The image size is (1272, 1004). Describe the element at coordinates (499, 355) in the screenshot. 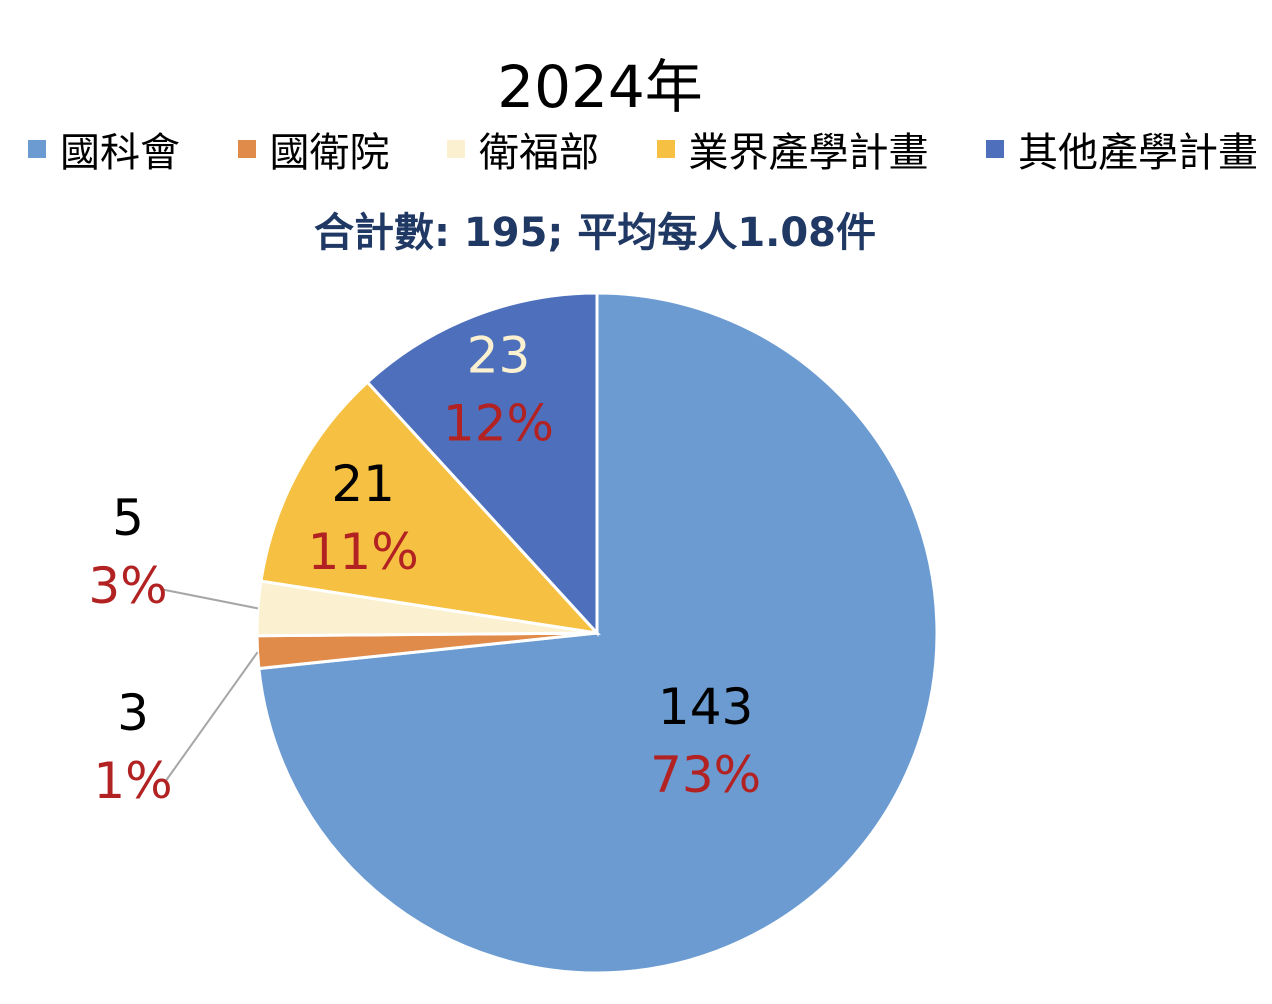

I see `data-label-value: 23` at that location.